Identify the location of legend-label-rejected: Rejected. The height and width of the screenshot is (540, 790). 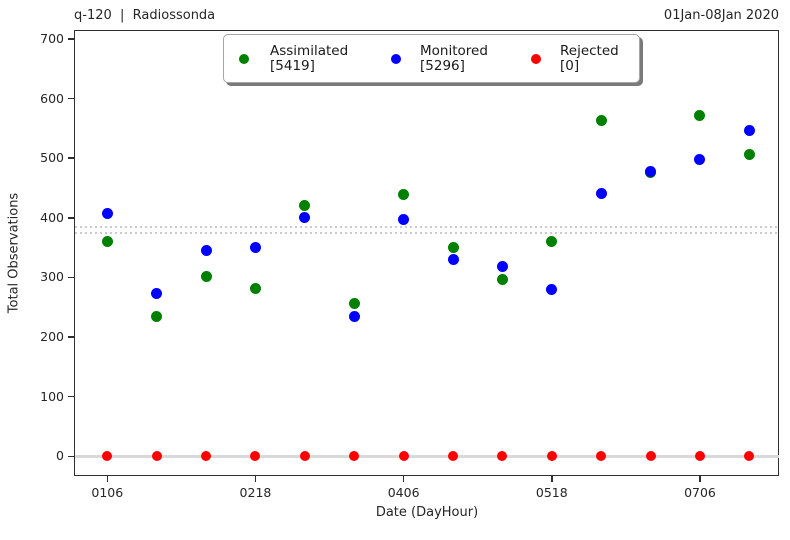
(589, 50).